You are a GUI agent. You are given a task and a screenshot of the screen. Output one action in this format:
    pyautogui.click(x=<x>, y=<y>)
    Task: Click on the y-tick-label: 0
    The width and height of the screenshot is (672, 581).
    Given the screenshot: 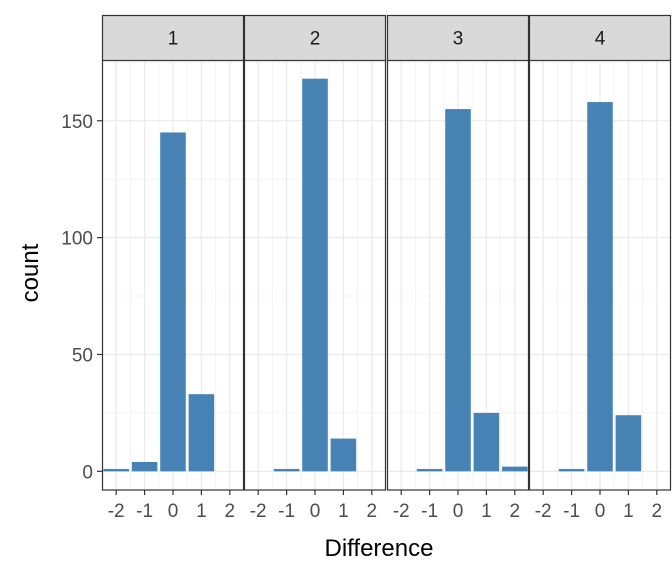 What is the action you would take?
    pyautogui.click(x=87, y=472)
    